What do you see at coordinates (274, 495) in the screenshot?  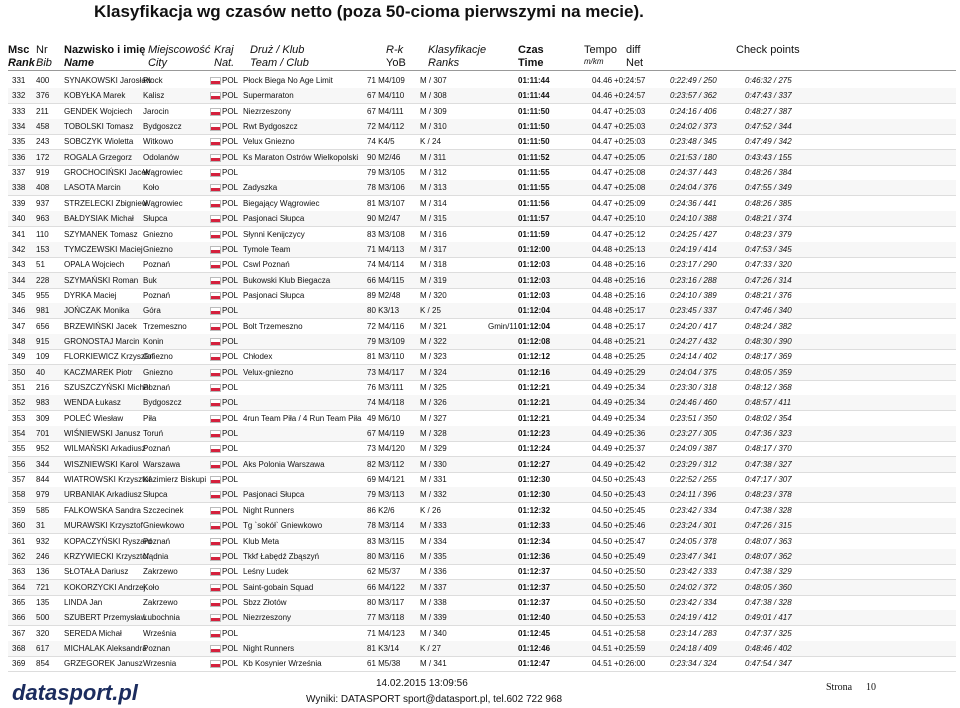 I see `club: Pasjonaci Słupca` at bounding box center [274, 495].